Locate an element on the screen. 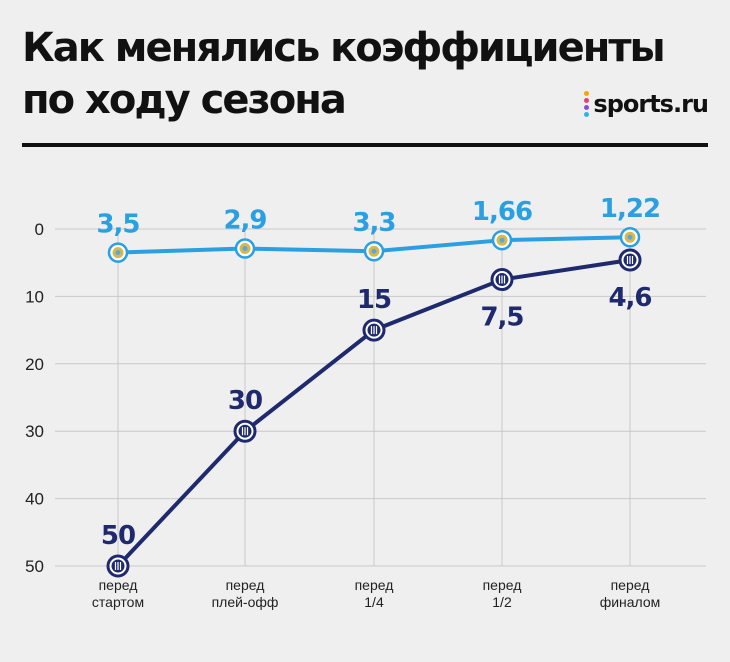 The image size is (730, 662). y-tick-label: 50 is located at coordinates (34, 566).